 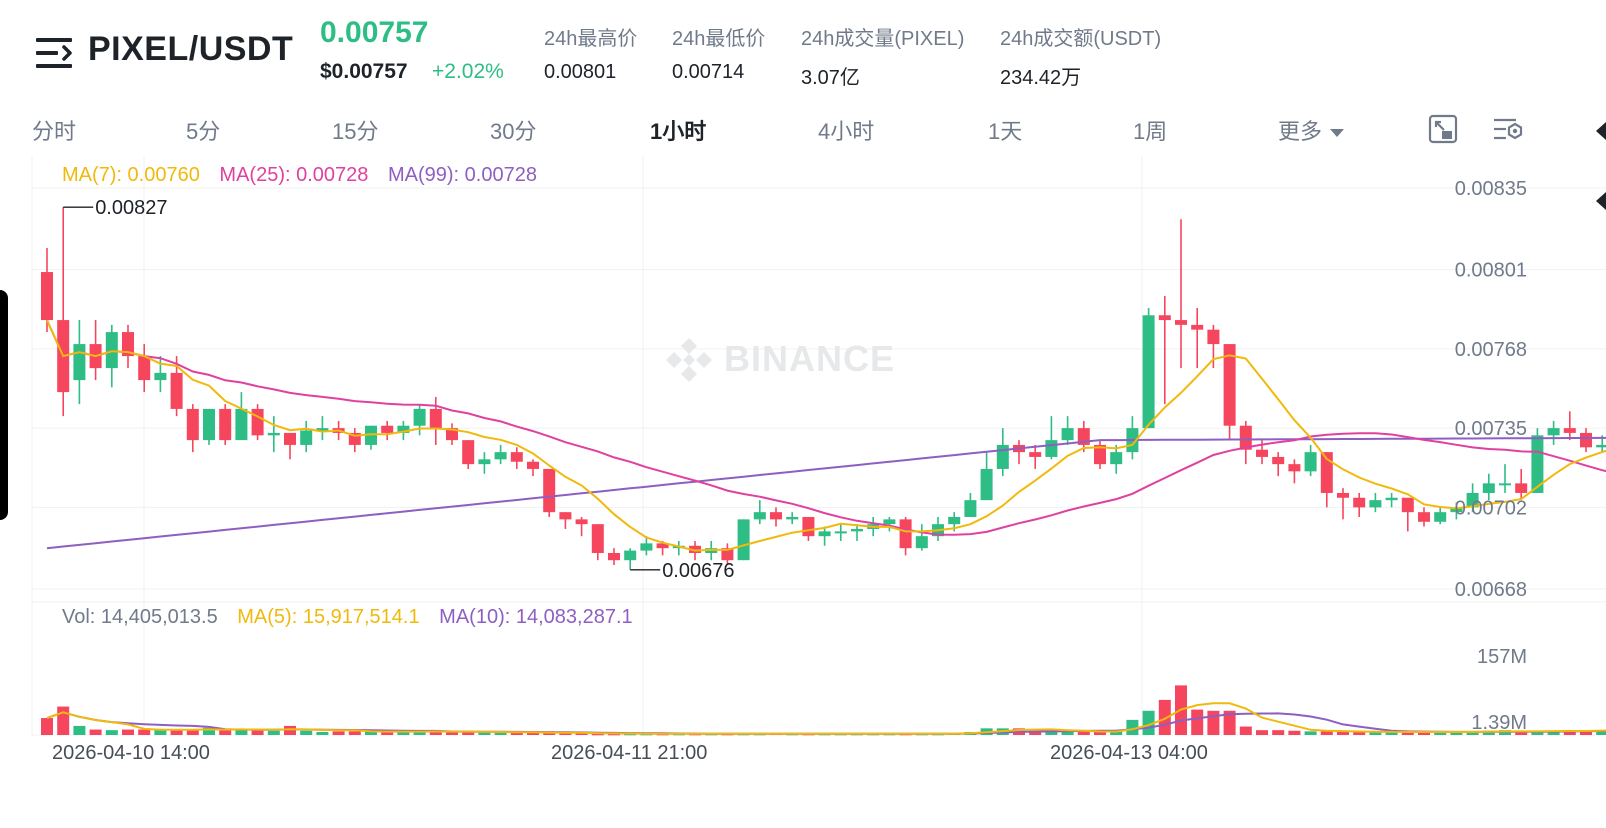 What do you see at coordinates (374, 32) in the screenshot?
I see `last-price: 0.00757` at bounding box center [374, 32].